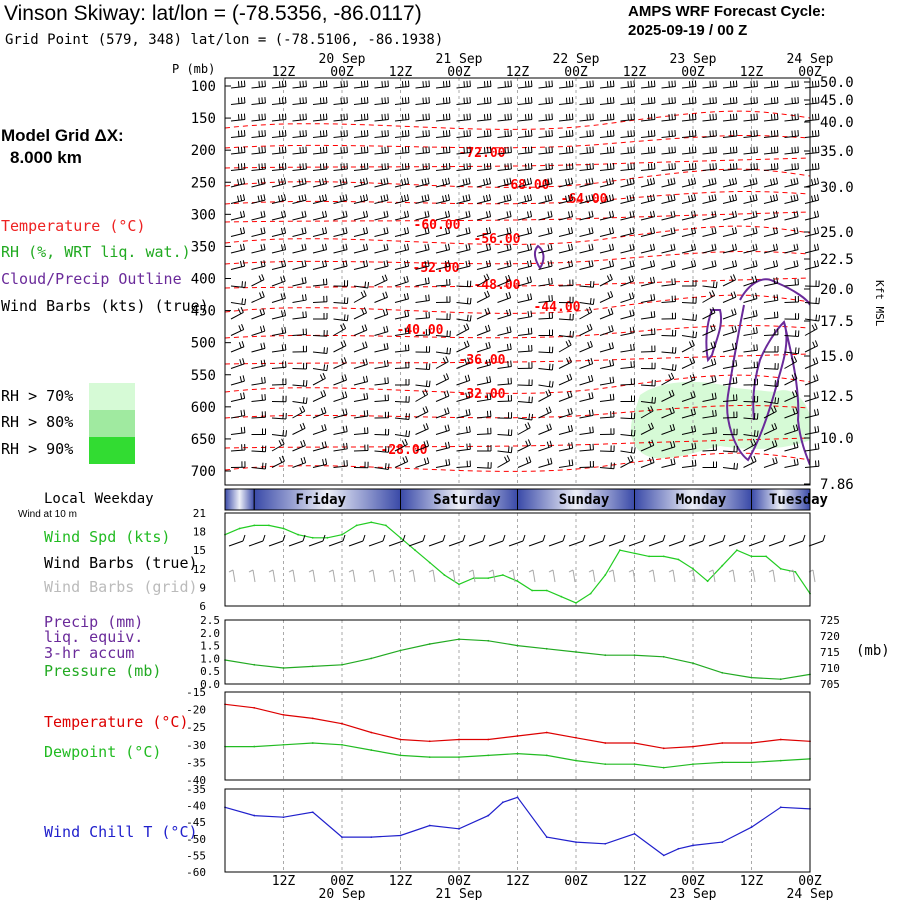  I want to click on top-time-tick: 12Z, so click(752, 72).